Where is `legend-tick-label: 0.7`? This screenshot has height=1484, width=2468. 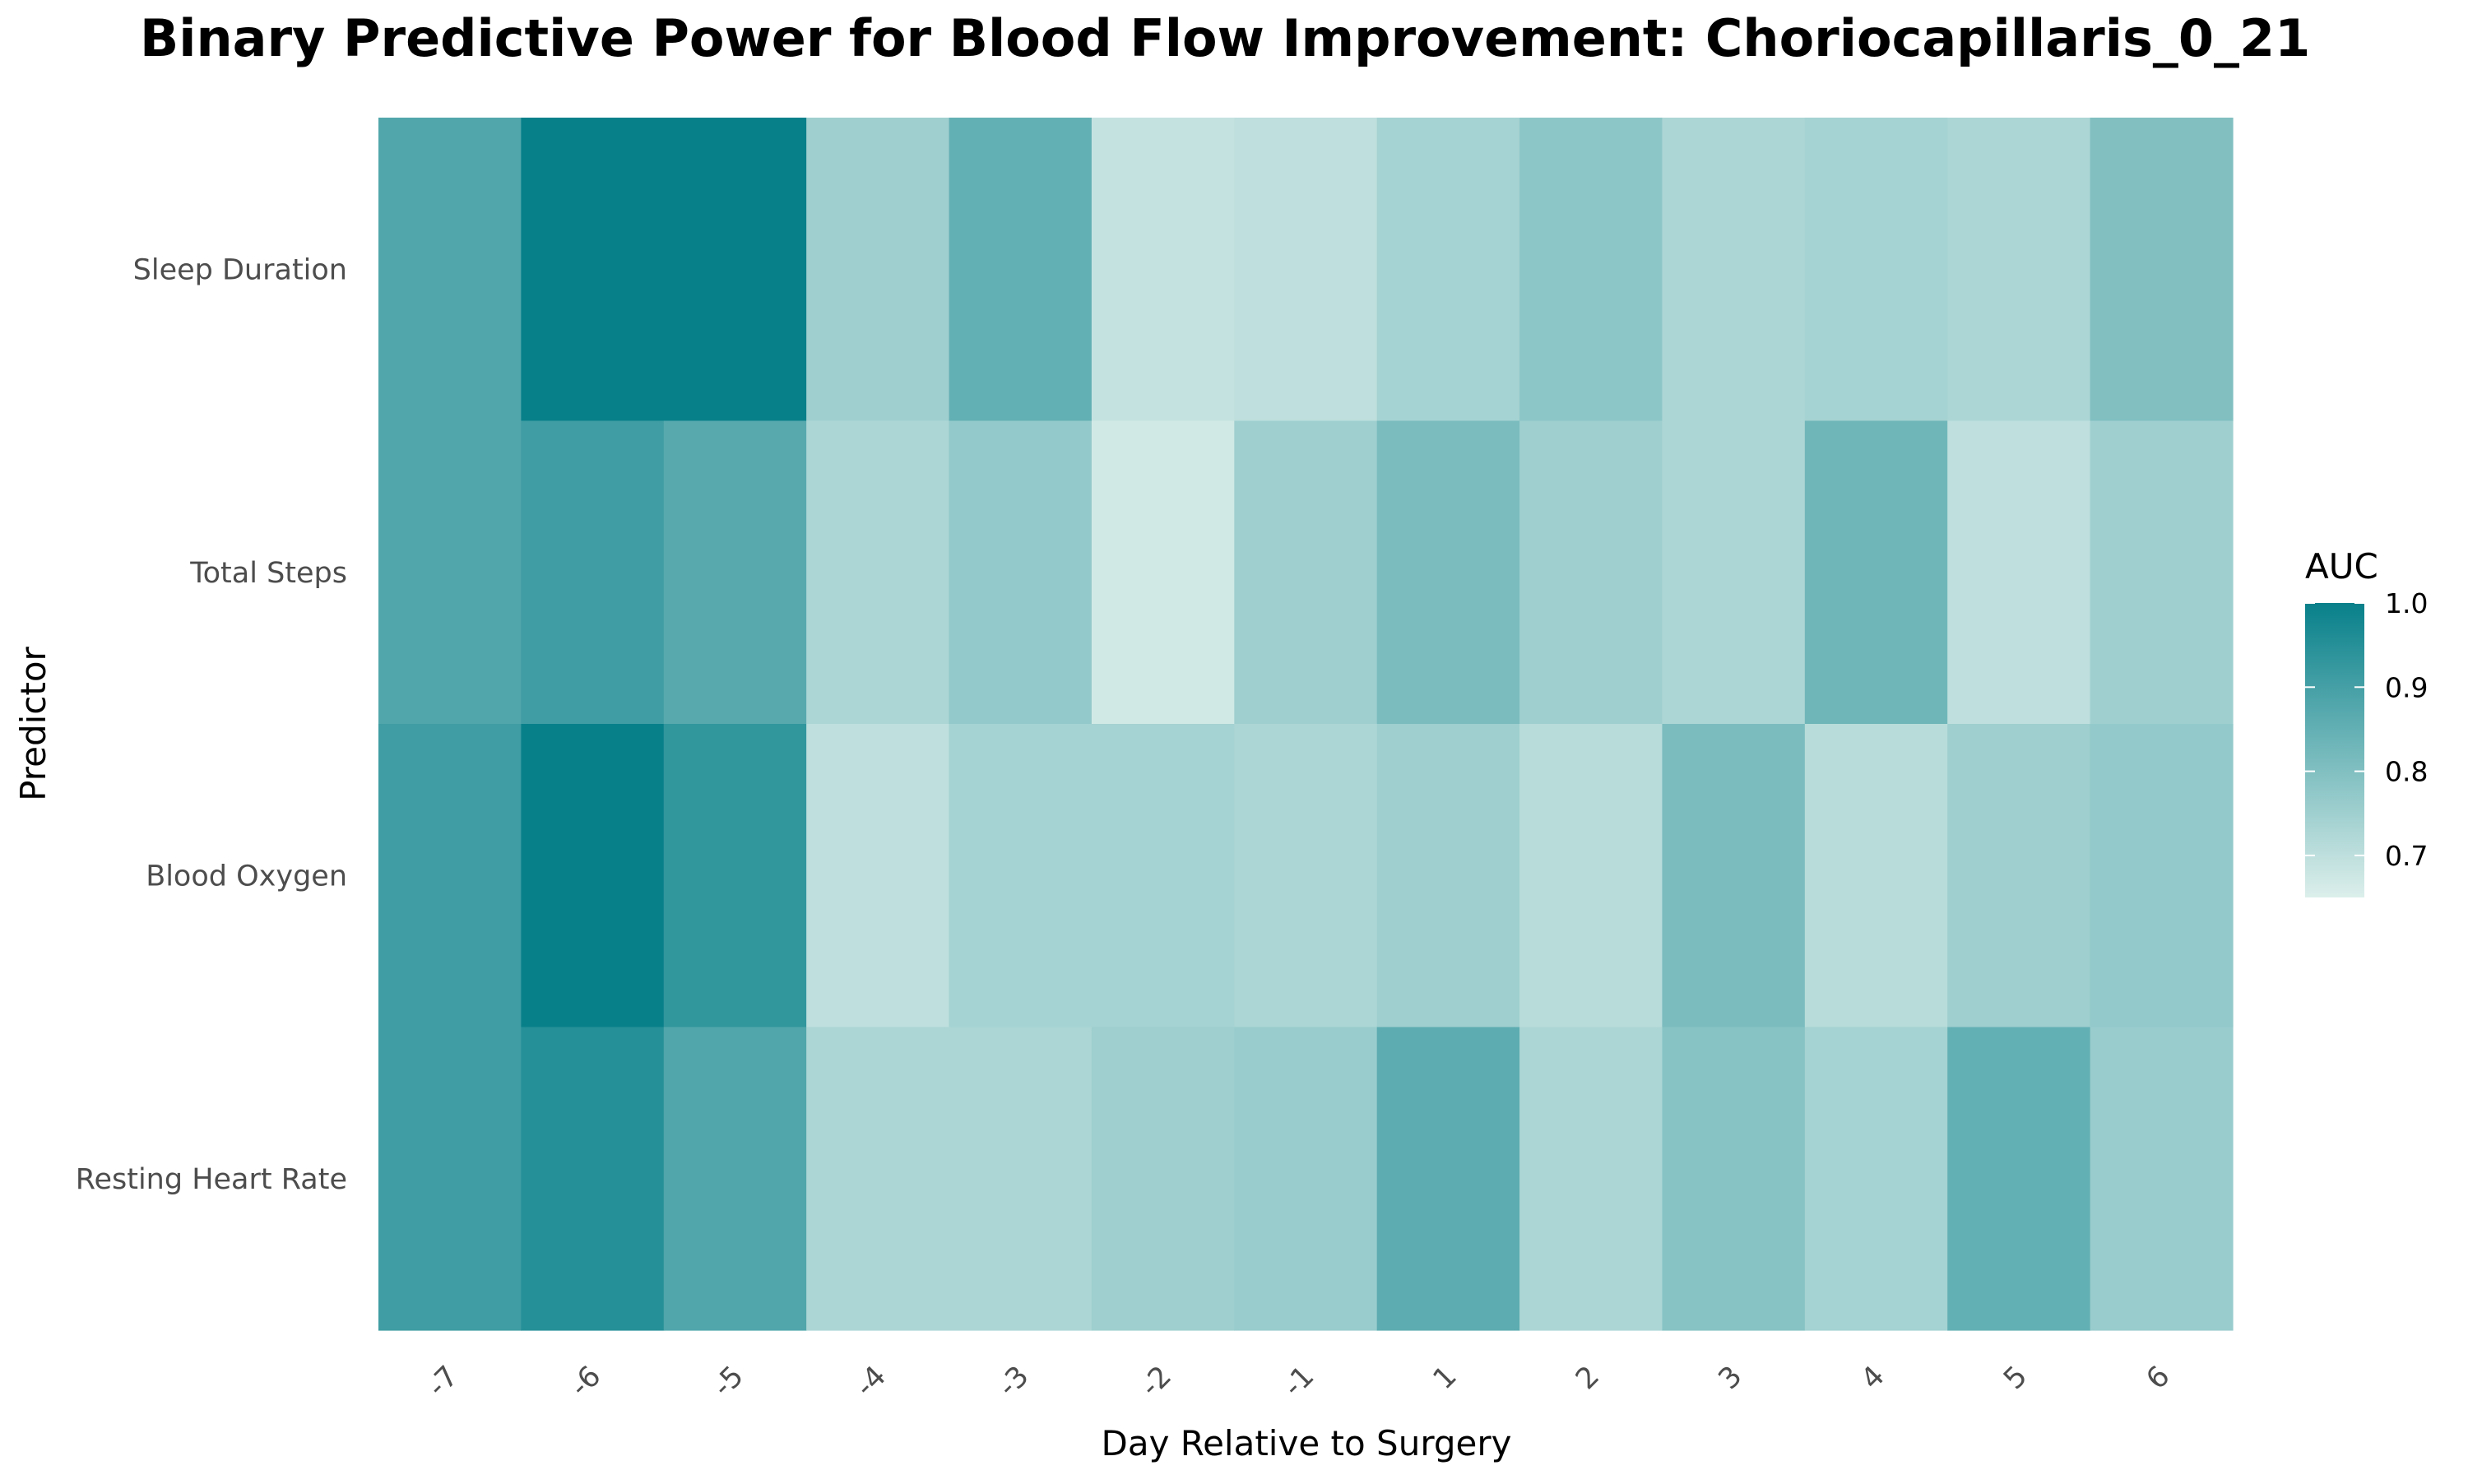
legend-tick-label: 0.7 is located at coordinates (2406, 856).